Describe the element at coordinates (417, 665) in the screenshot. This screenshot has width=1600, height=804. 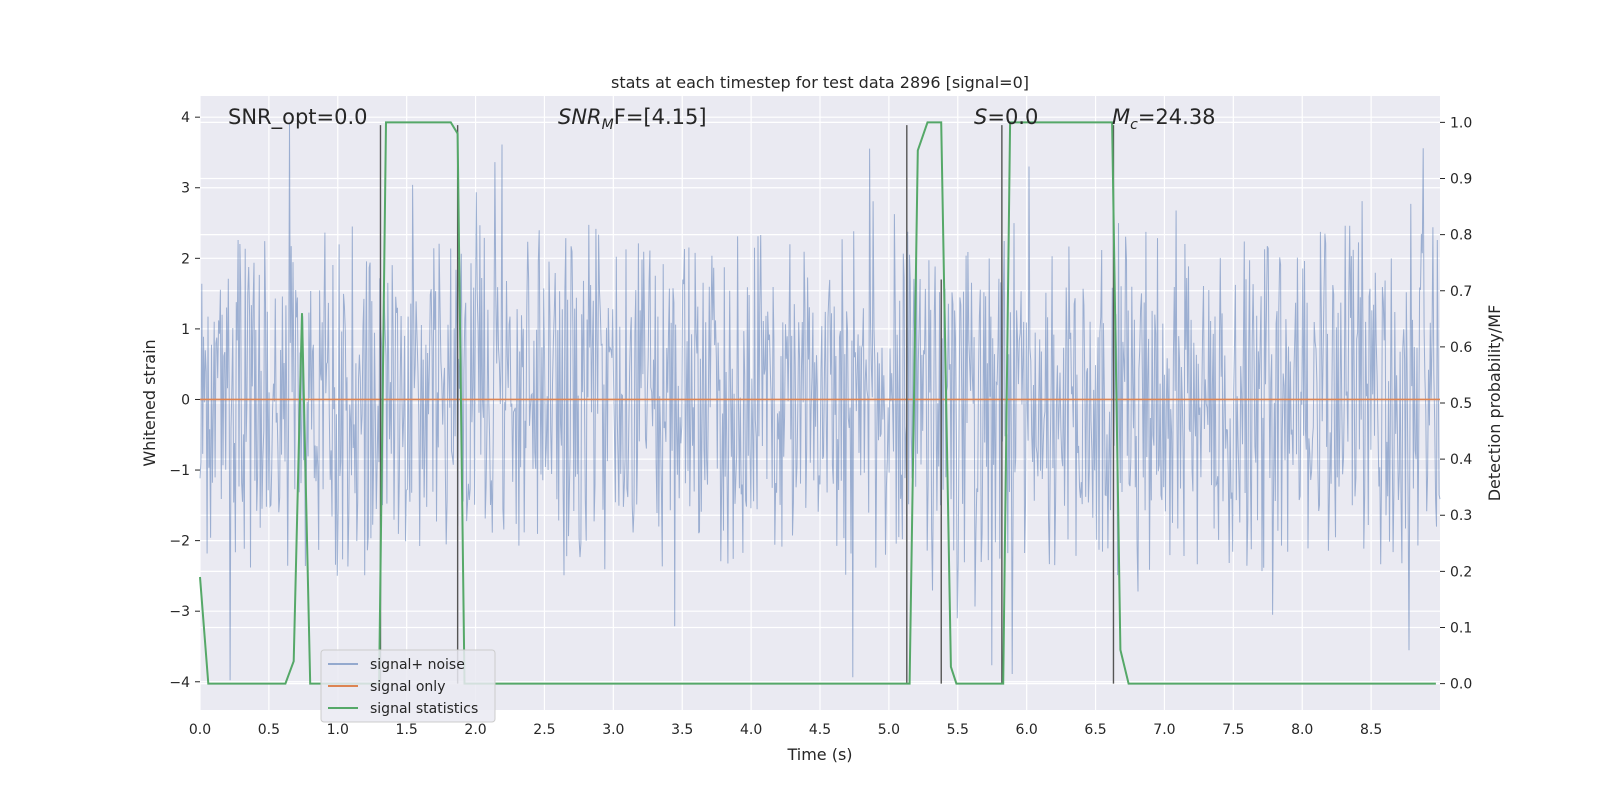
I see `legend-label-signal-plus-noise: signal+ noise` at that location.